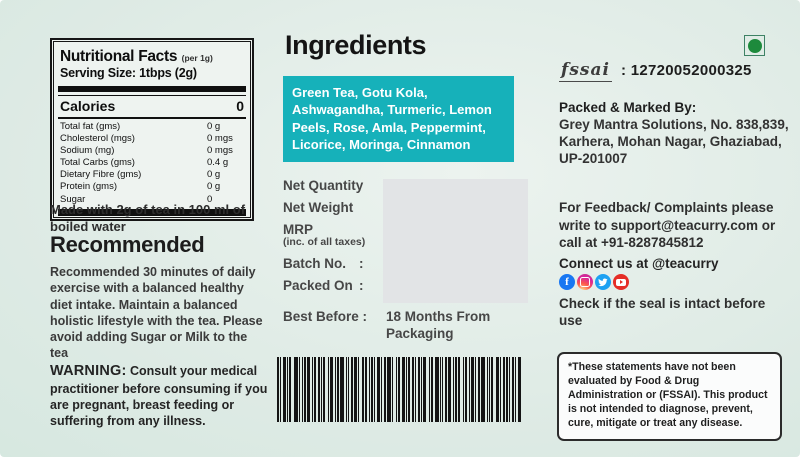  What do you see at coordinates (399, 389) in the screenshot?
I see `barcode` at bounding box center [399, 389].